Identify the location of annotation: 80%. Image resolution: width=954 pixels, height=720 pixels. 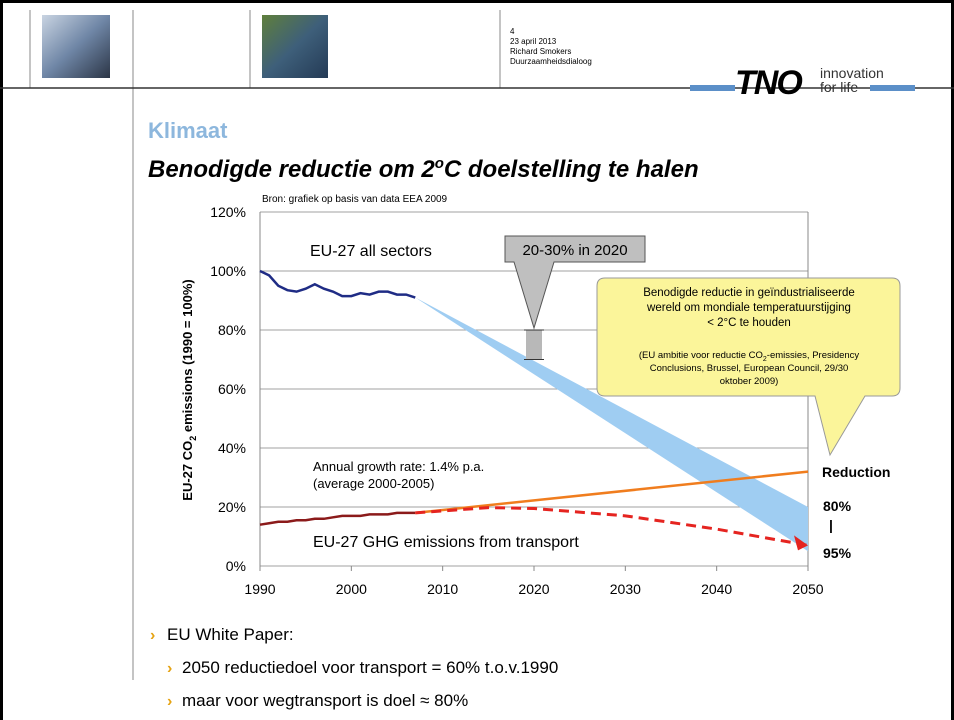
(837, 506).